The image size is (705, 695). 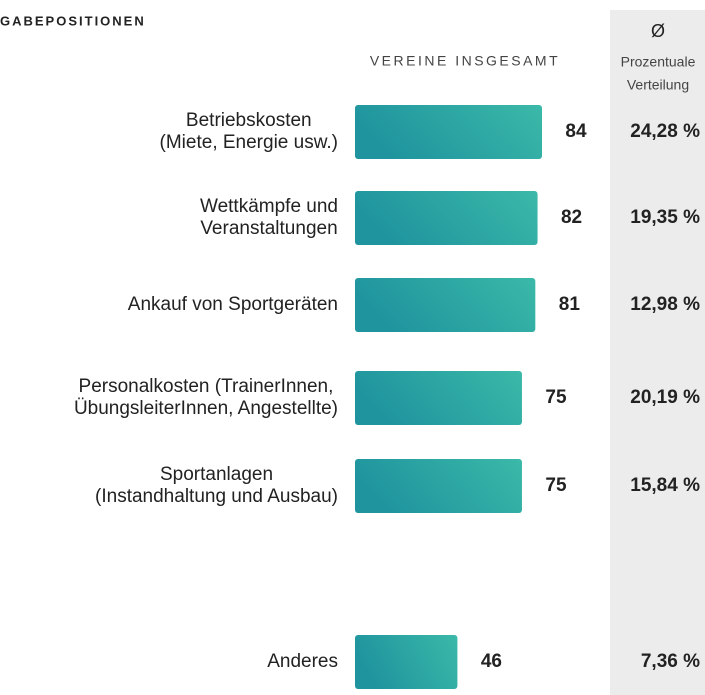 I want to click on category-label: (Instandhaltung und Ausbau), so click(x=216, y=496).